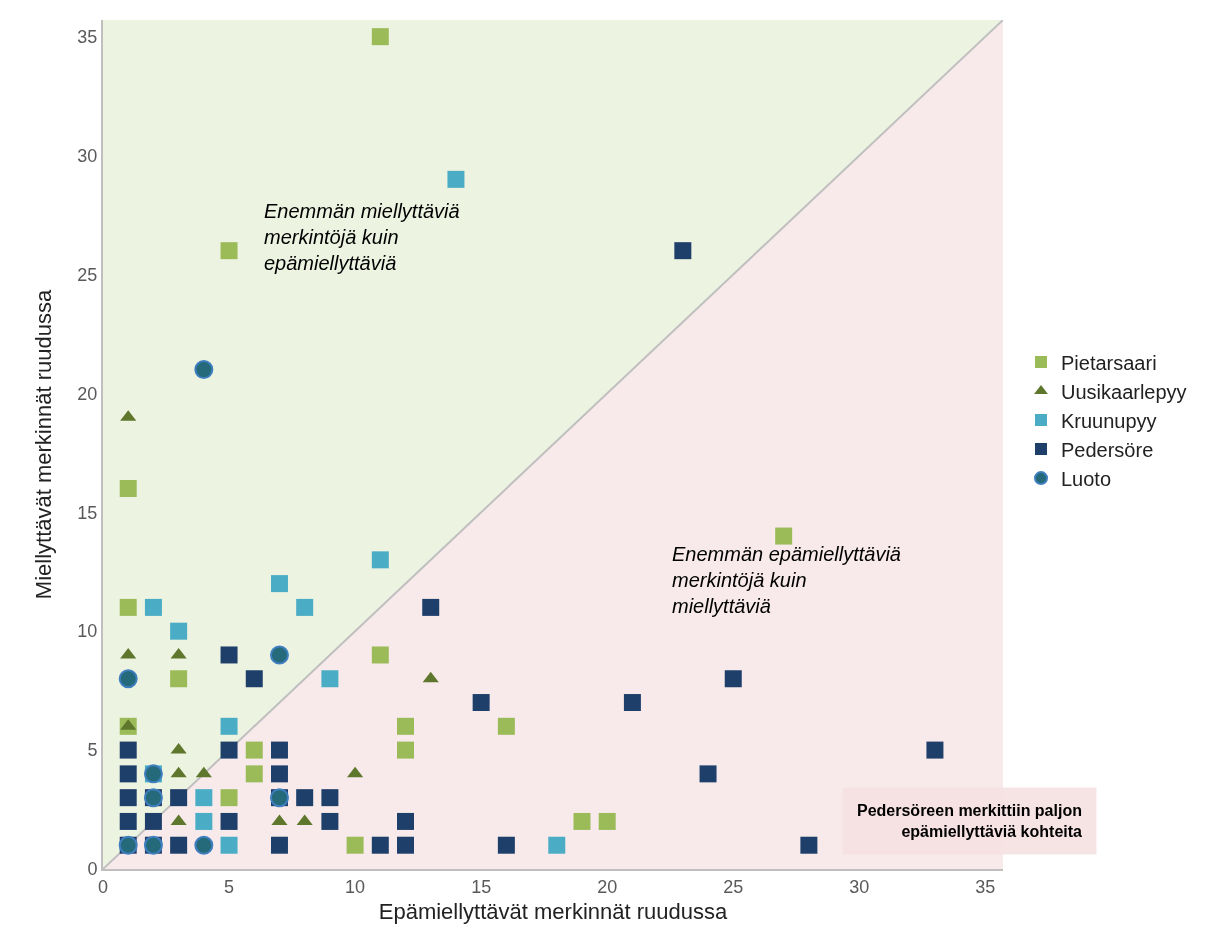 Image resolution: width=1230 pixels, height=951 pixels. I want to click on y-tick-label: 5, so click(92, 750).